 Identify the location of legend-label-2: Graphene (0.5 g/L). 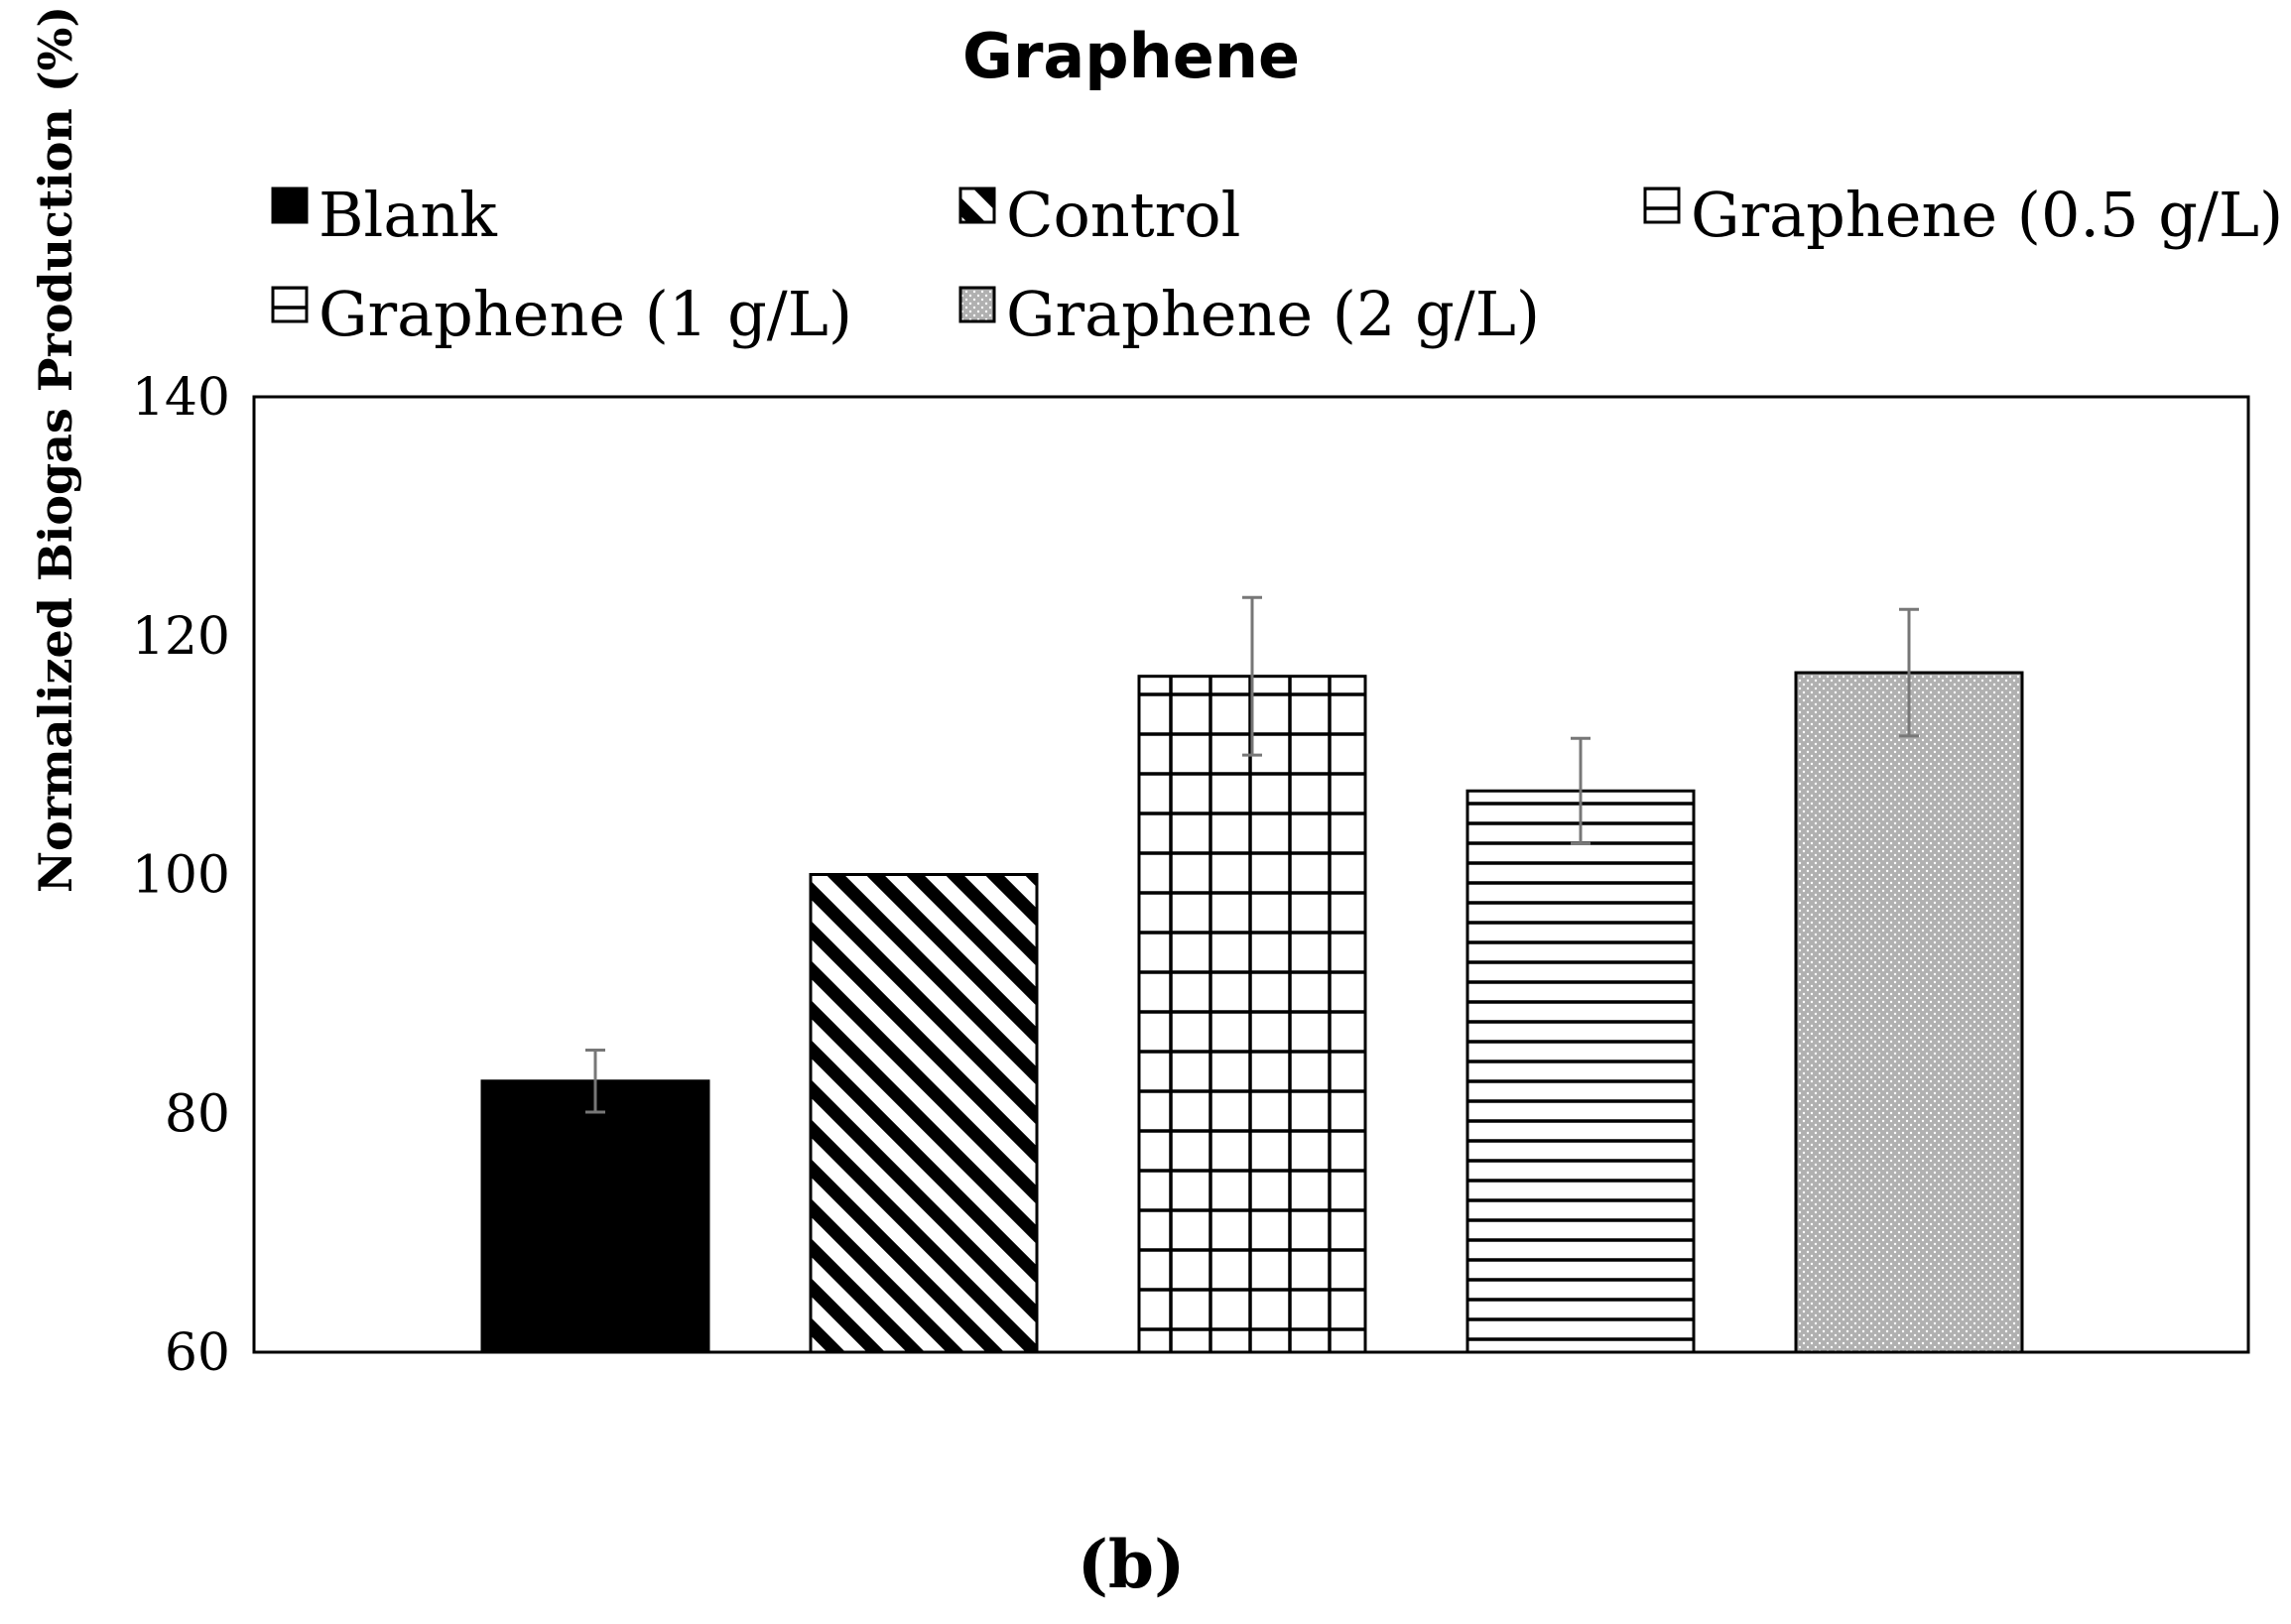
(1987, 215).